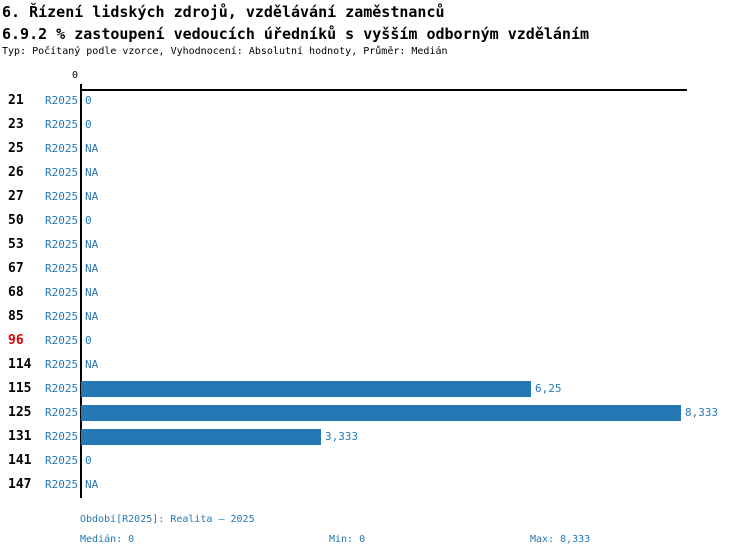 The image size is (750, 560). I want to click on bar-value-label: 8,333, so click(702, 412).